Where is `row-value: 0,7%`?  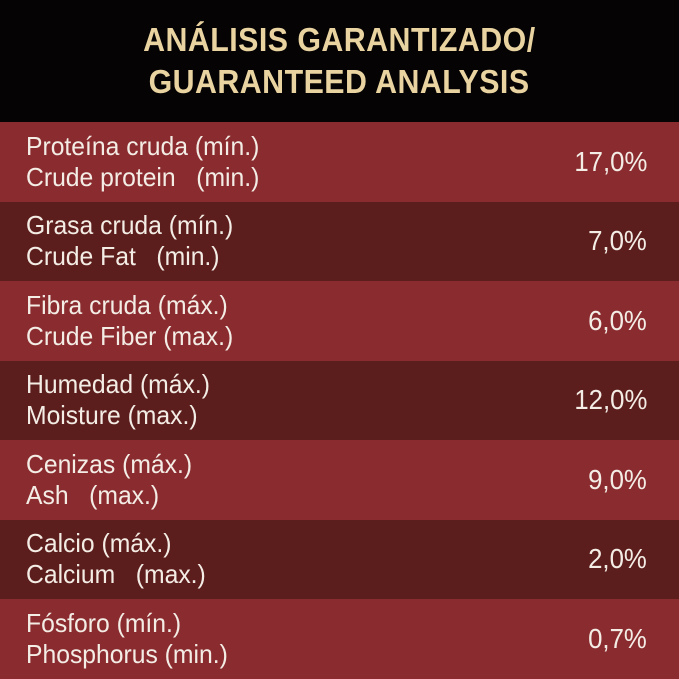 row-value: 0,7% is located at coordinates (617, 638).